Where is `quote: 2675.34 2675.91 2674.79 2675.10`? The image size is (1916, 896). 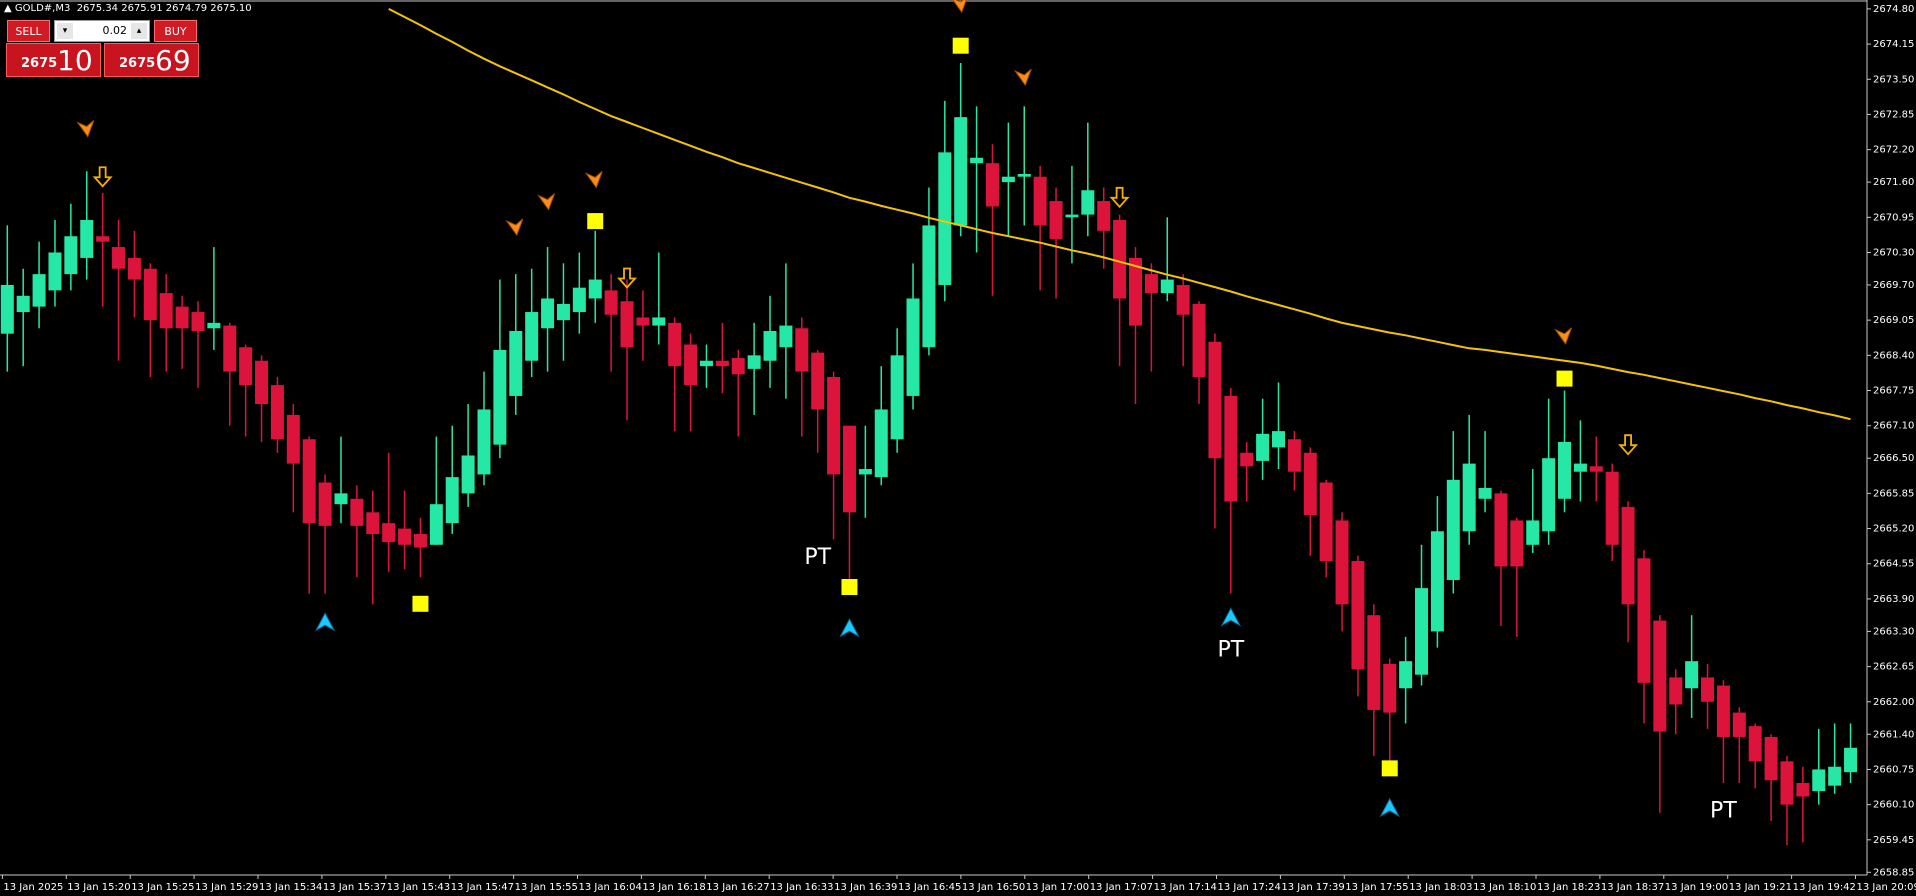 quote: 2675.34 2675.91 2674.79 2675.10 is located at coordinates (164, 8).